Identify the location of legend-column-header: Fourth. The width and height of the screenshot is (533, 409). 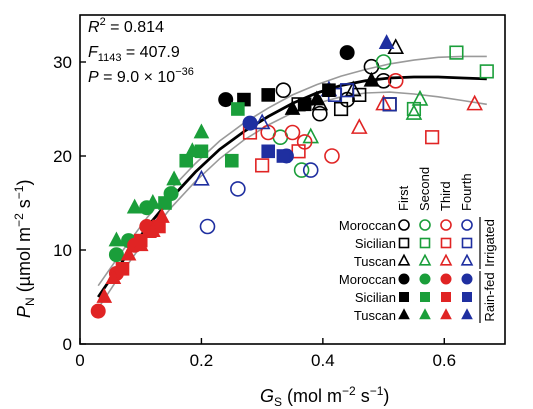
(466, 192).